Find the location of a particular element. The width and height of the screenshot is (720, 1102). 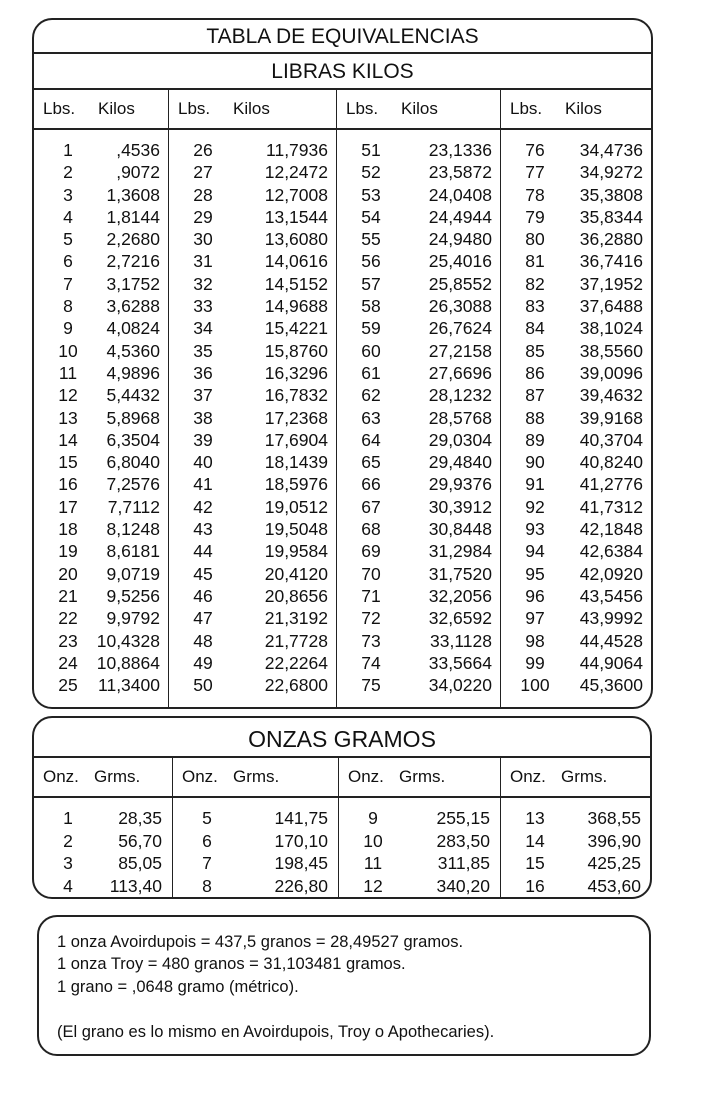

converted-value: 37,6488 is located at coordinates (611, 306).